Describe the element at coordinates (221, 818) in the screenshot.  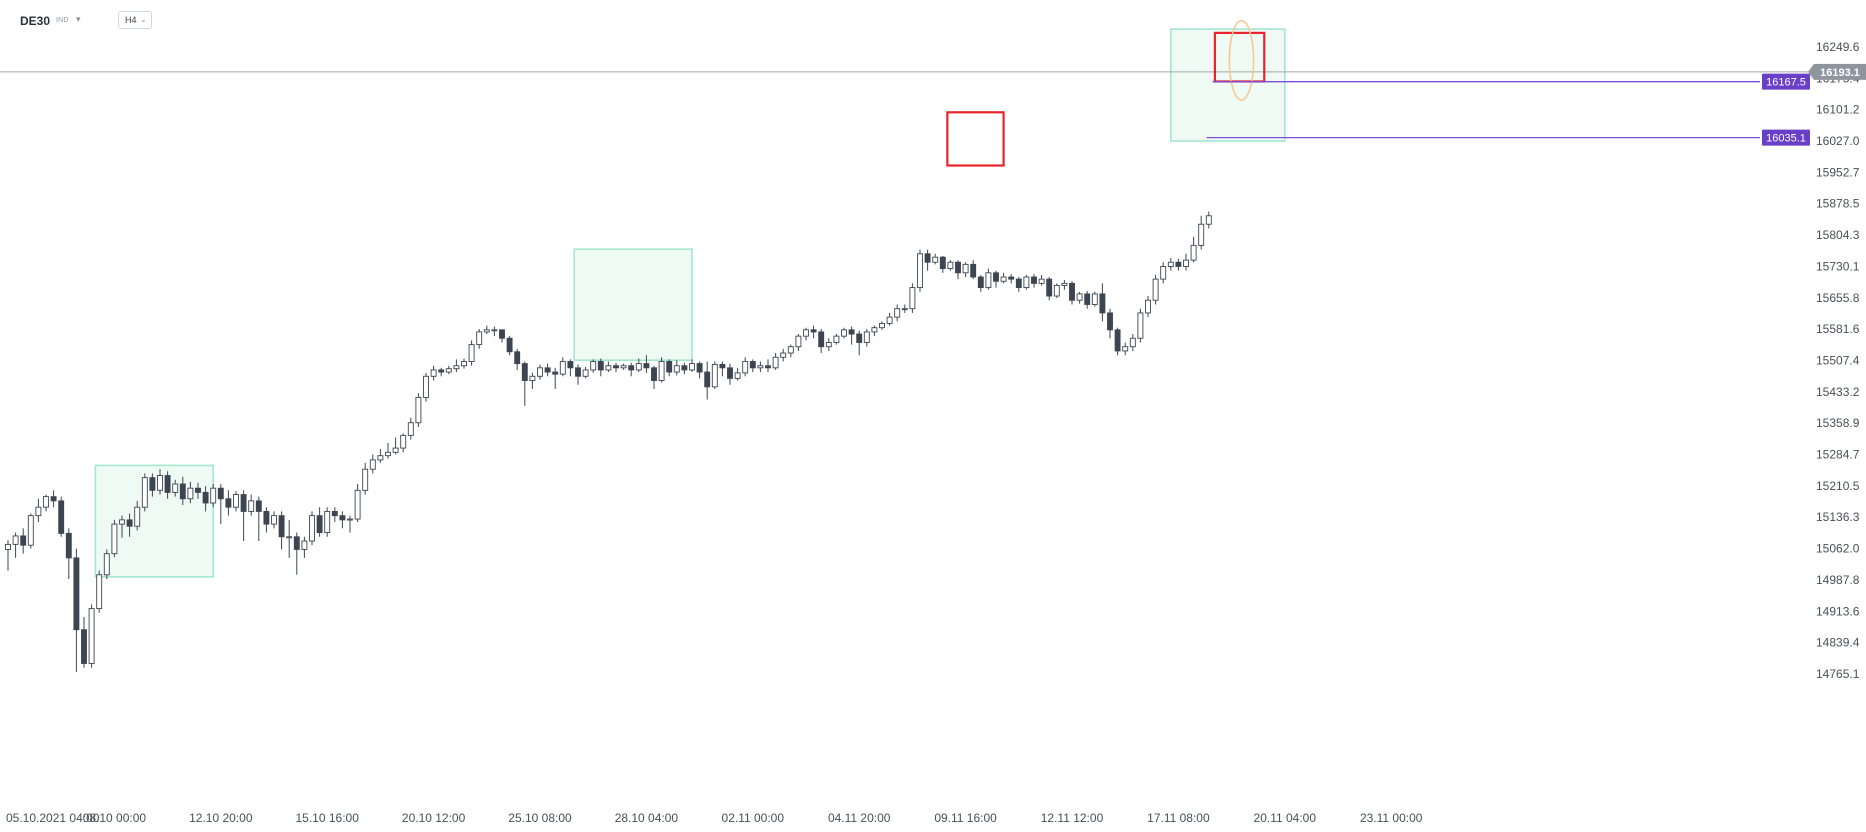
I see `time-tick-label: 12.10 20:00` at that location.